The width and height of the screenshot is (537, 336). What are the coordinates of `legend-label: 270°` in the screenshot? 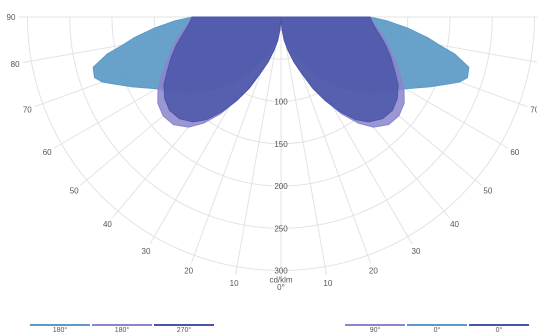 It's located at (184, 330).